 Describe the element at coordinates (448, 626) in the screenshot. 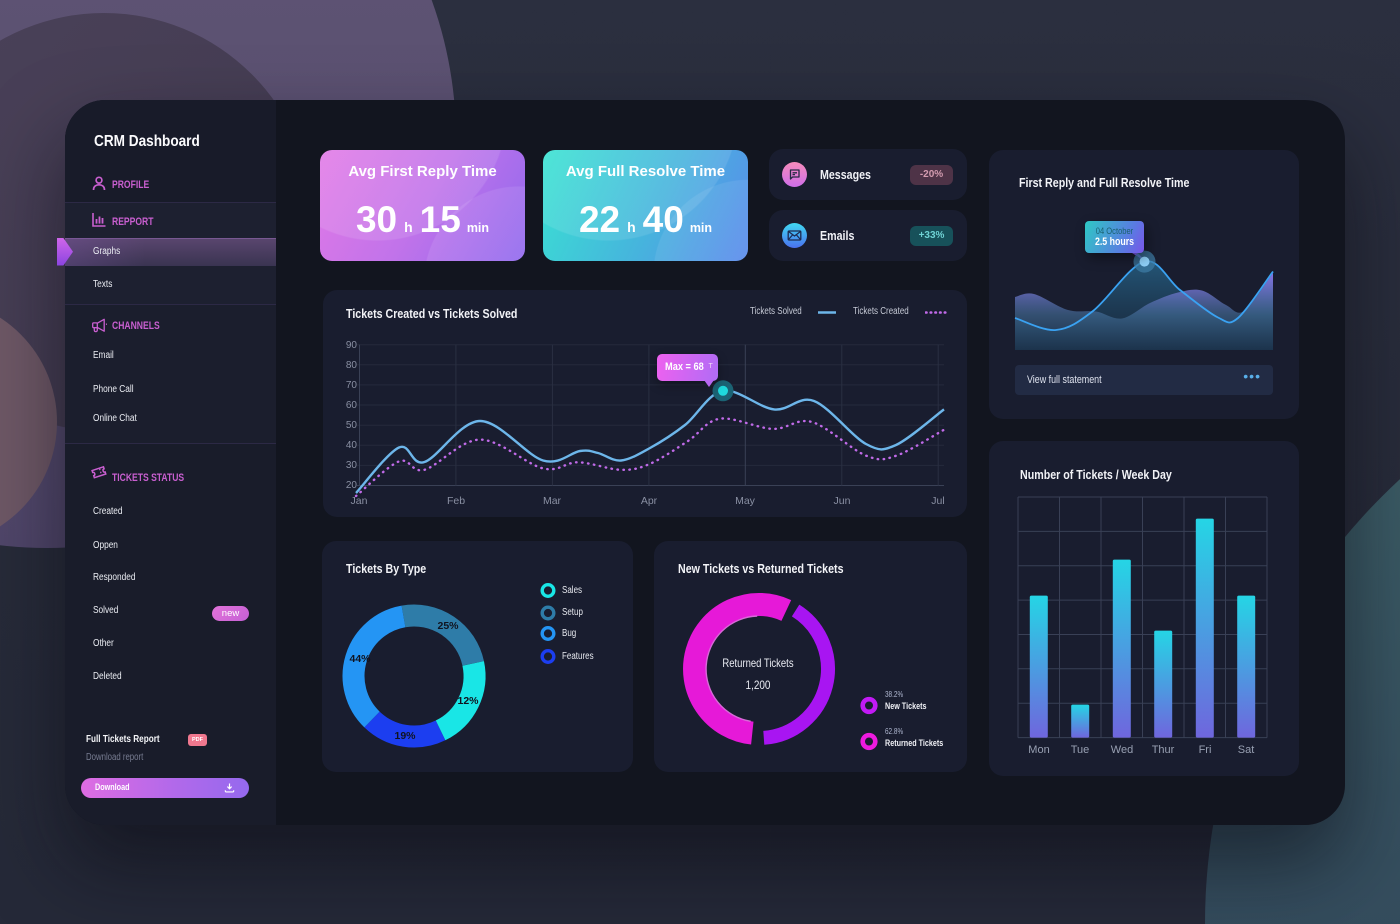

I see `svg-text: 25%` at that location.